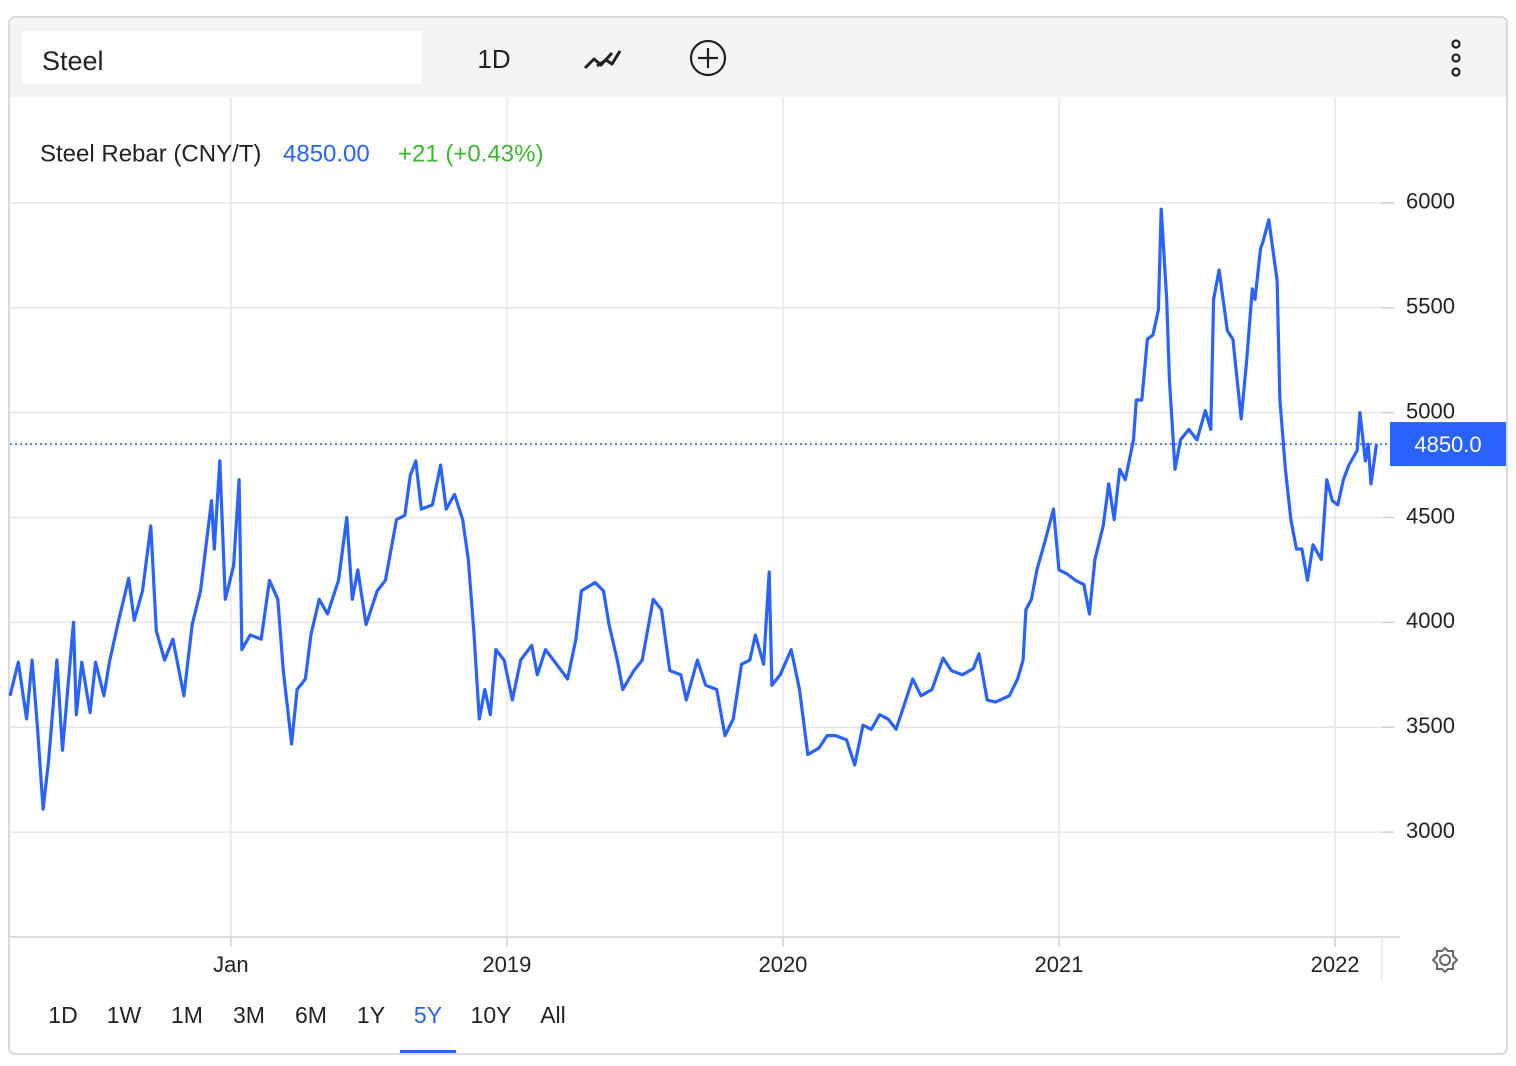  I want to click on interval-button: 1D, so click(493, 59).